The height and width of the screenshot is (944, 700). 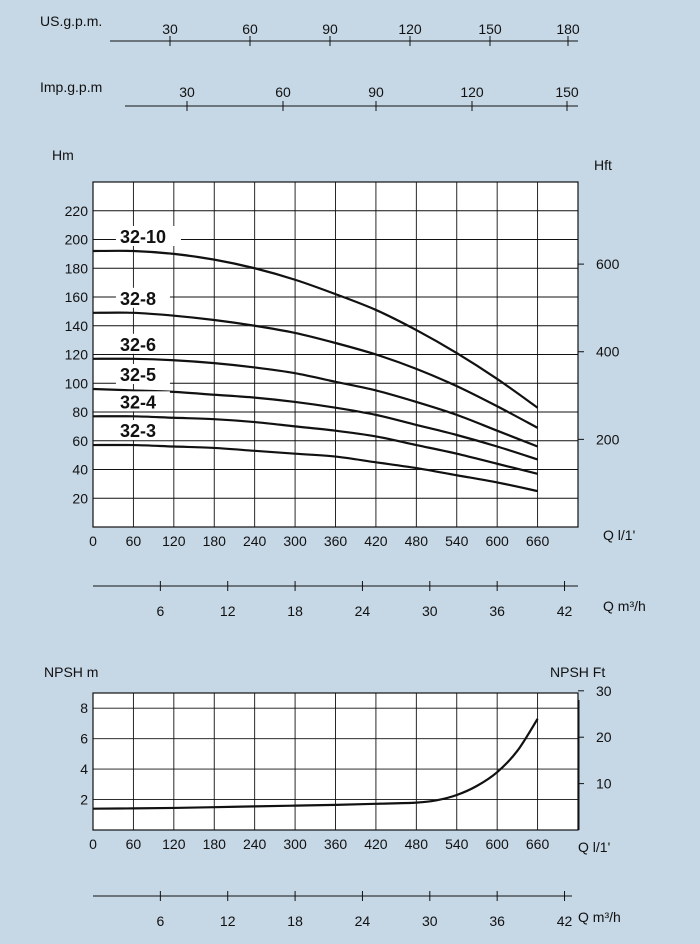 What do you see at coordinates (77, 383) in the screenshot?
I see `y-tick-label: 100` at bounding box center [77, 383].